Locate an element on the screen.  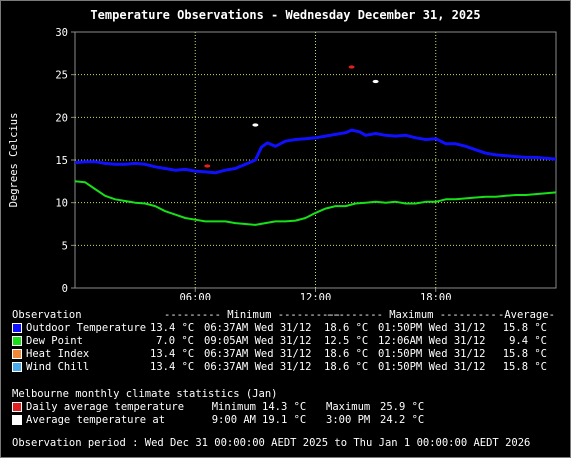
y-tick-label: 10 is located at coordinates (61, 204).